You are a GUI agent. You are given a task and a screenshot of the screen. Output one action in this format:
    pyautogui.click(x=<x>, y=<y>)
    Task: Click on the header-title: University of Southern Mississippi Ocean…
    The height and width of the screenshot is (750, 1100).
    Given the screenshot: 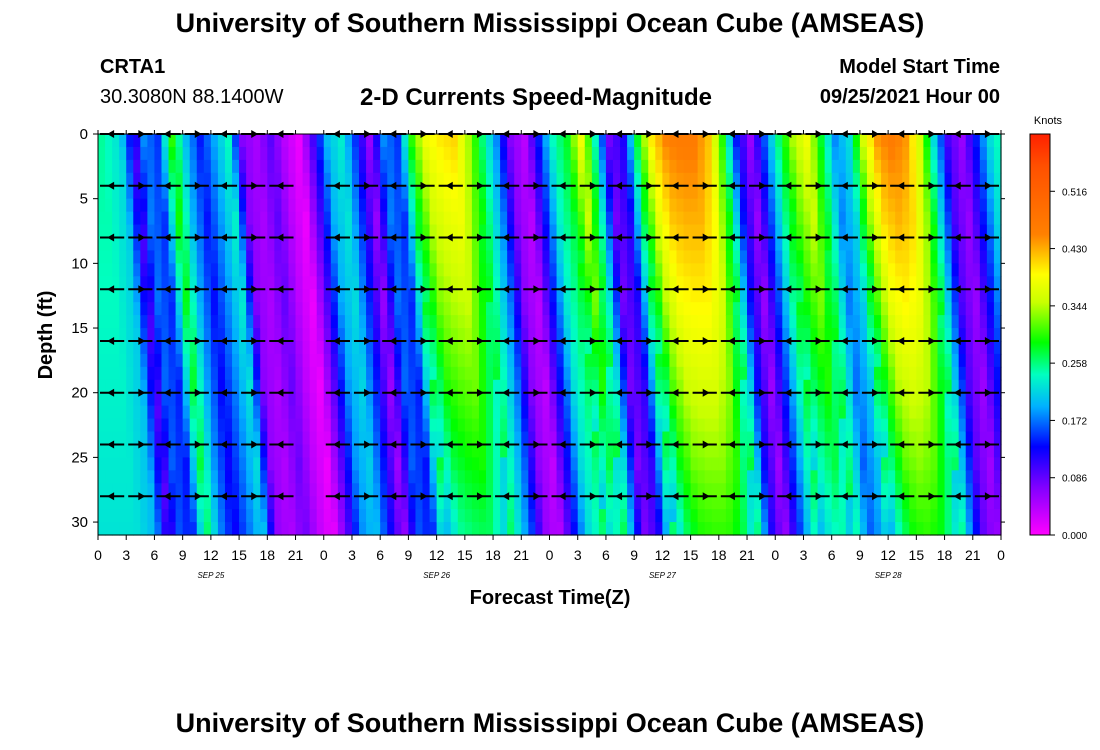 What is the action you would take?
    pyautogui.click(x=550, y=23)
    